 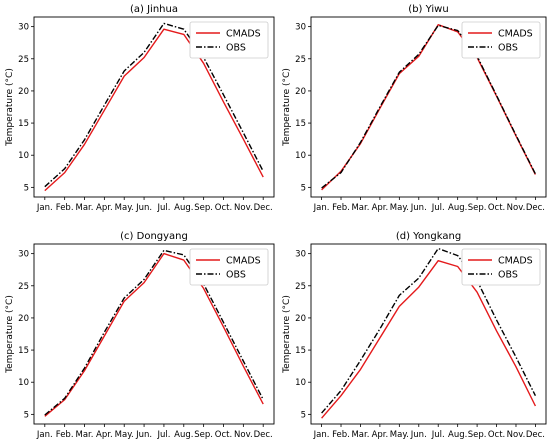 I want to click on panel-title: (b) Yiwu, so click(x=428, y=9).